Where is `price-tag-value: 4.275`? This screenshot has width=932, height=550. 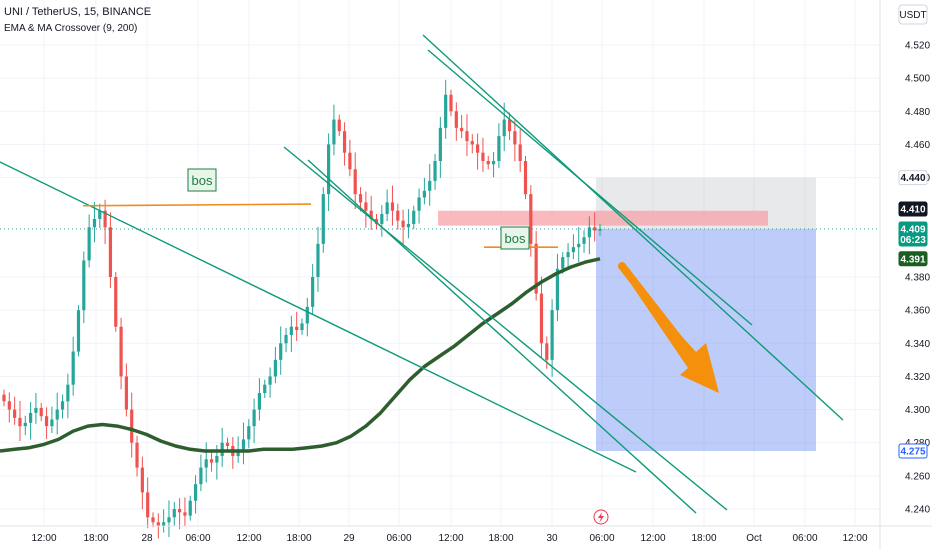
price-tag-value: 4.275 is located at coordinates (912, 452).